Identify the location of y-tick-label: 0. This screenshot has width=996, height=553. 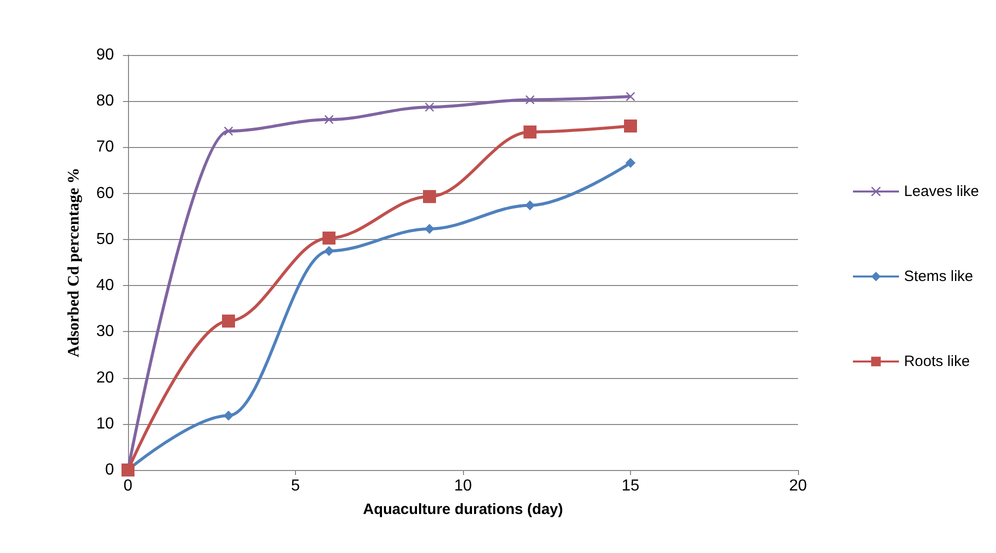
(109, 470).